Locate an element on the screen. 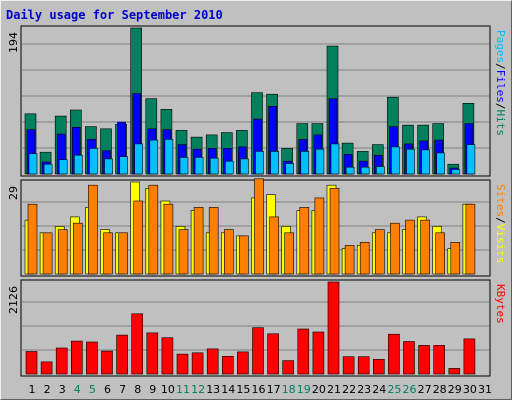  chart-title: Daily usage for September 2010 is located at coordinates (114, 15).